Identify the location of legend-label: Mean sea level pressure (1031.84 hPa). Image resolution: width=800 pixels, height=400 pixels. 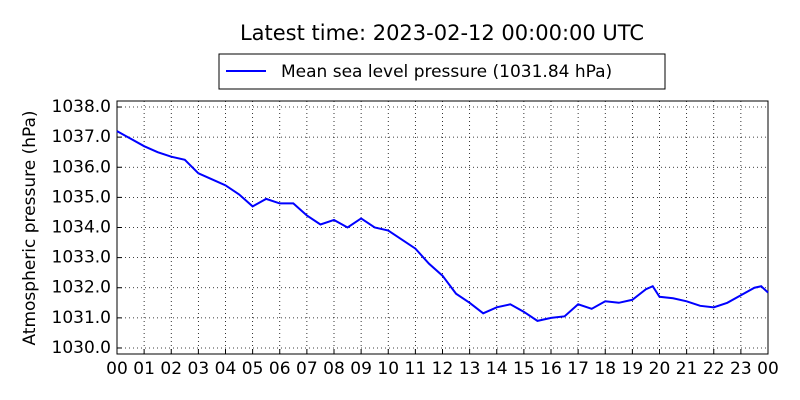
(446, 72).